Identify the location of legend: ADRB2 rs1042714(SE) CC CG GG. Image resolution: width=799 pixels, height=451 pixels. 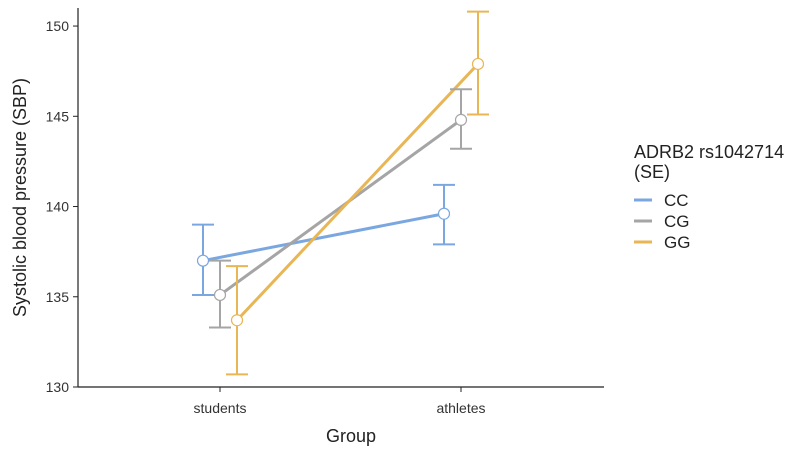
(709, 197).